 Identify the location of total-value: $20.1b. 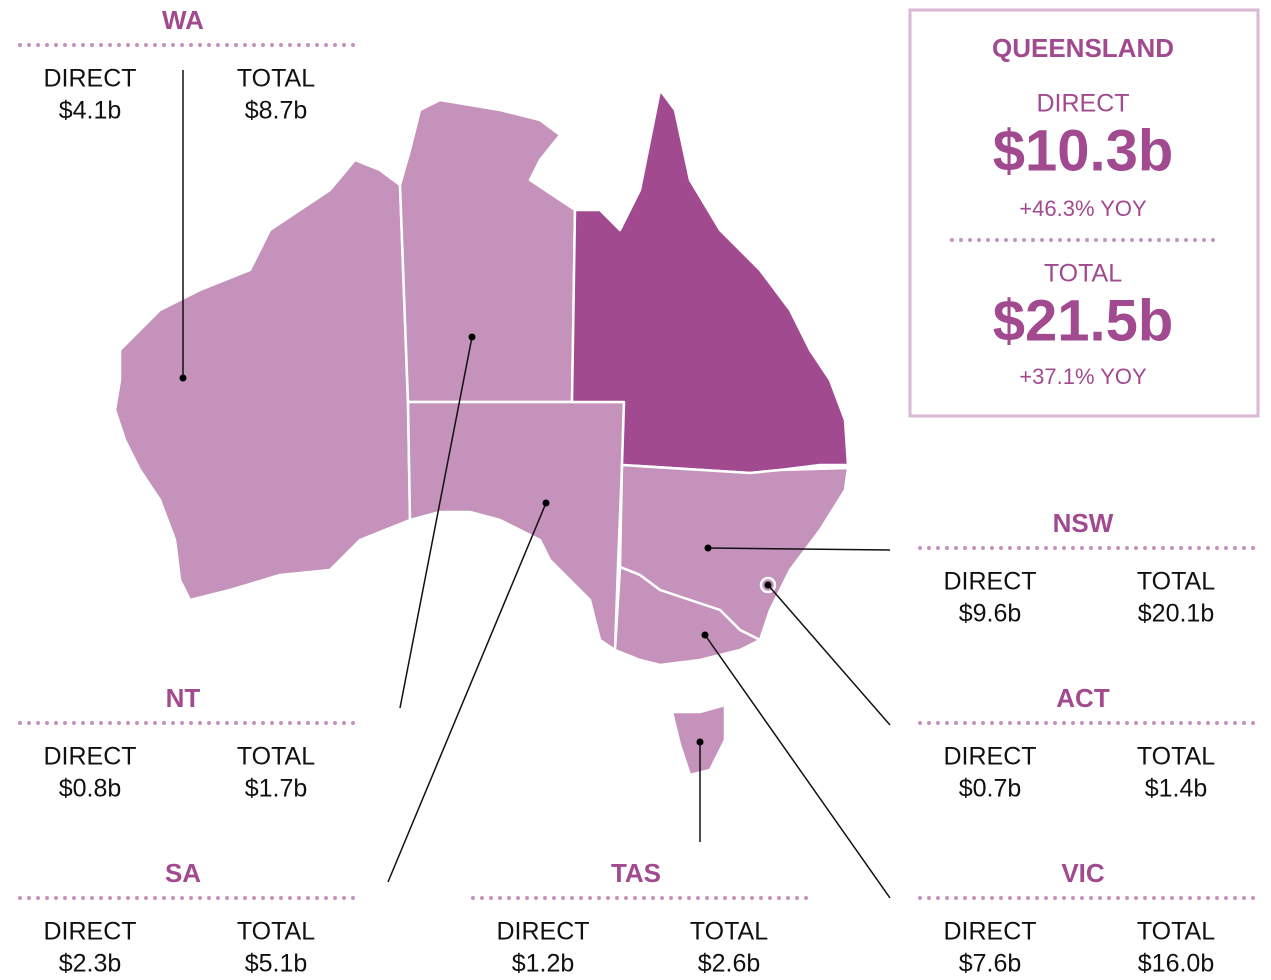
(1176, 614).